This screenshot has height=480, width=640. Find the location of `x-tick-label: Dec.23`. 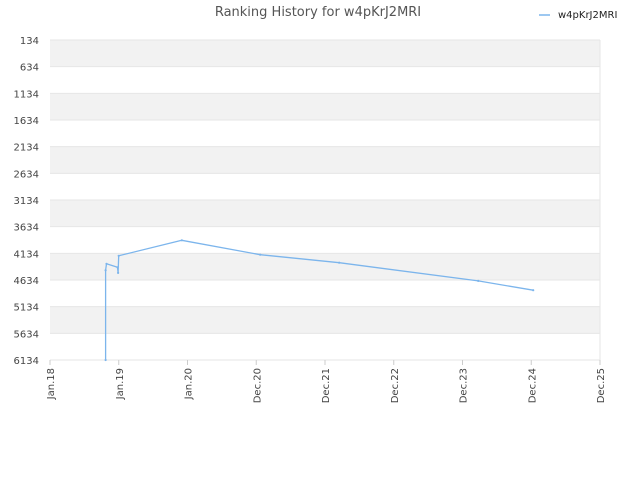

x-tick-label: Dec.23 is located at coordinates (464, 385).